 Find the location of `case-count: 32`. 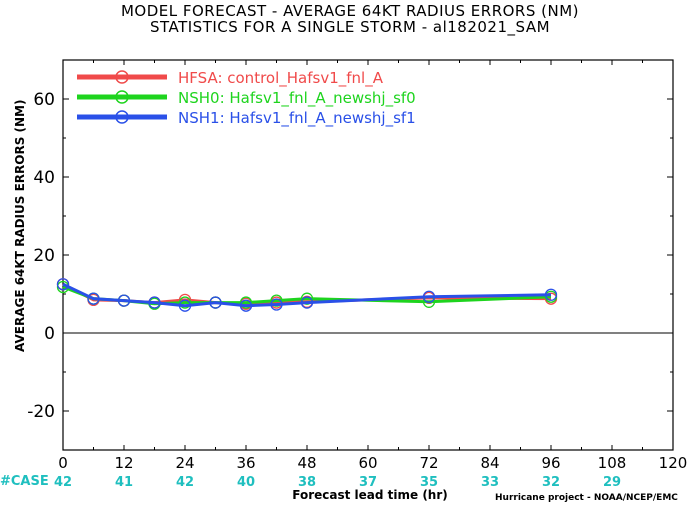

case-count: 32 is located at coordinates (551, 482).